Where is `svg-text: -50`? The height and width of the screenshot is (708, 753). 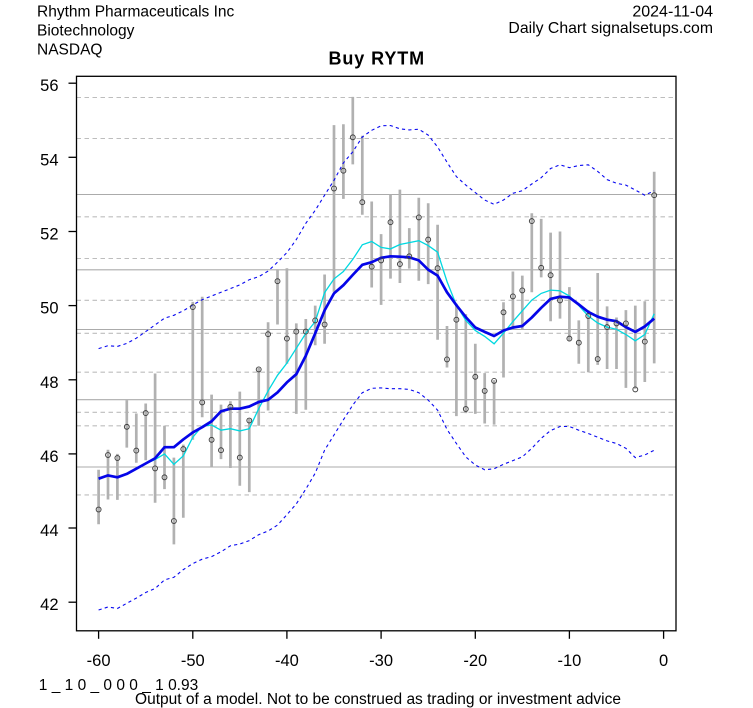 svg-text: -50 is located at coordinates (193, 661).